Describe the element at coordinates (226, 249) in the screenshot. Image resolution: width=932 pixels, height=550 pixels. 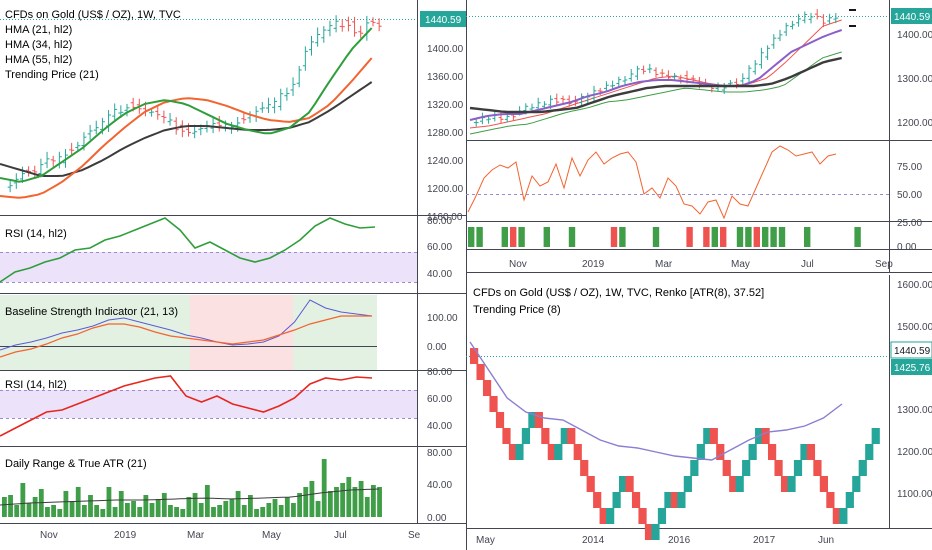
I see `left-rsi-pane-1: RSI (14, hl2) 80.00 60.00 40.00` at that location.